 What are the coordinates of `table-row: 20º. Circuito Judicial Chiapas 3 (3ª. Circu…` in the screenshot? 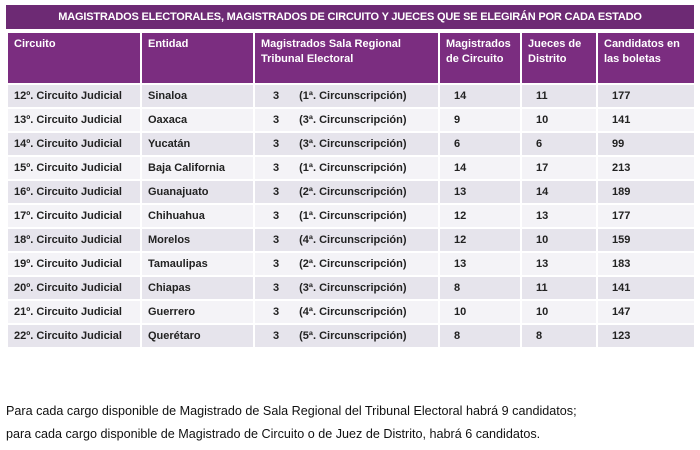 It's located at (351, 288).